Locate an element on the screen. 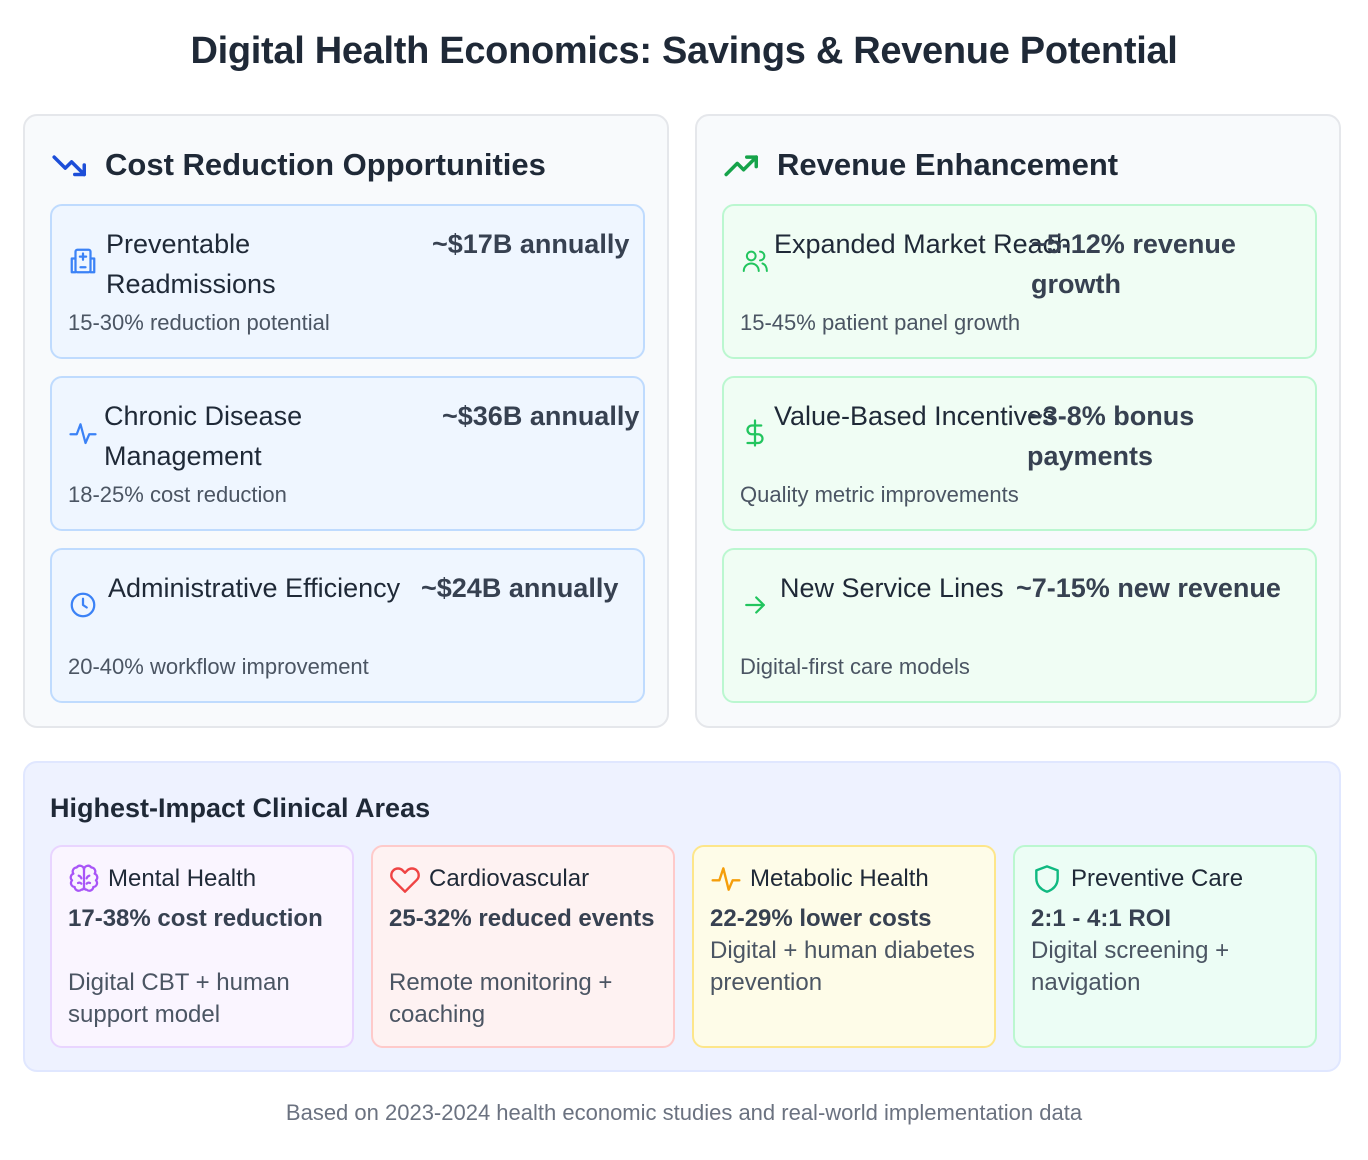  brain-icon is located at coordinates (84, 878).